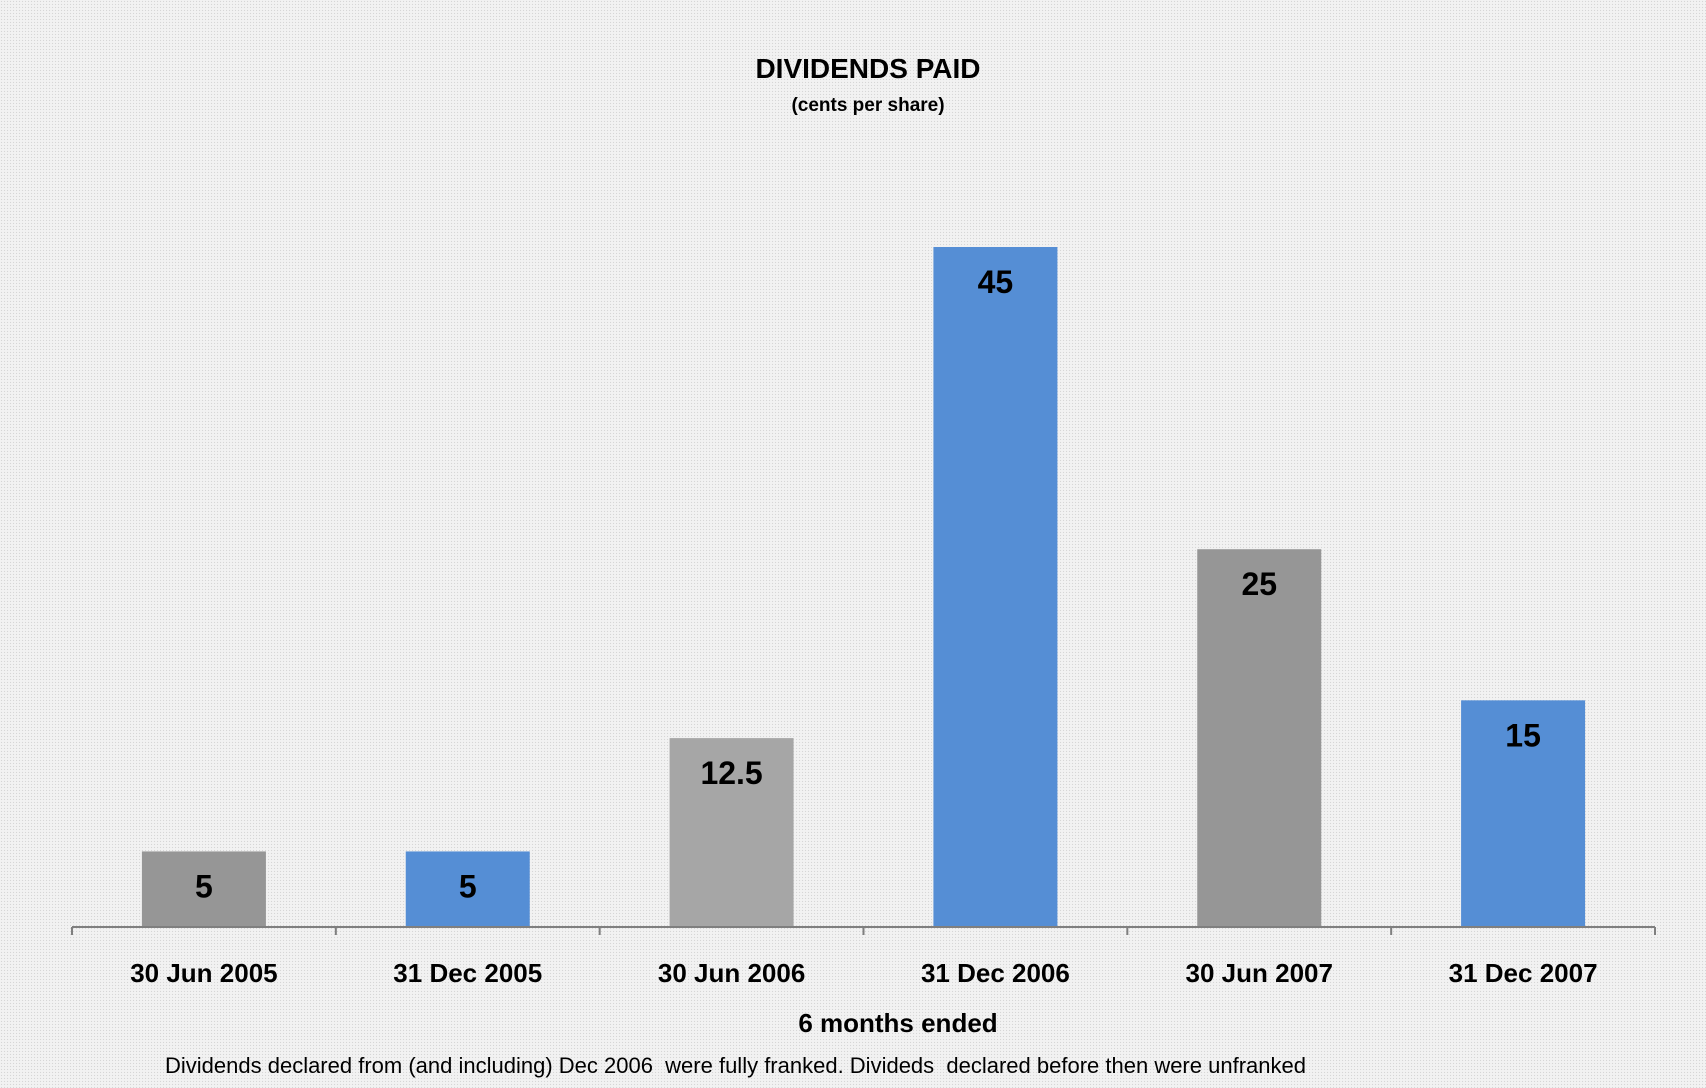 This screenshot has height=1088, width=1706. I want to click on x-axis-ticks, so click(863, 931).